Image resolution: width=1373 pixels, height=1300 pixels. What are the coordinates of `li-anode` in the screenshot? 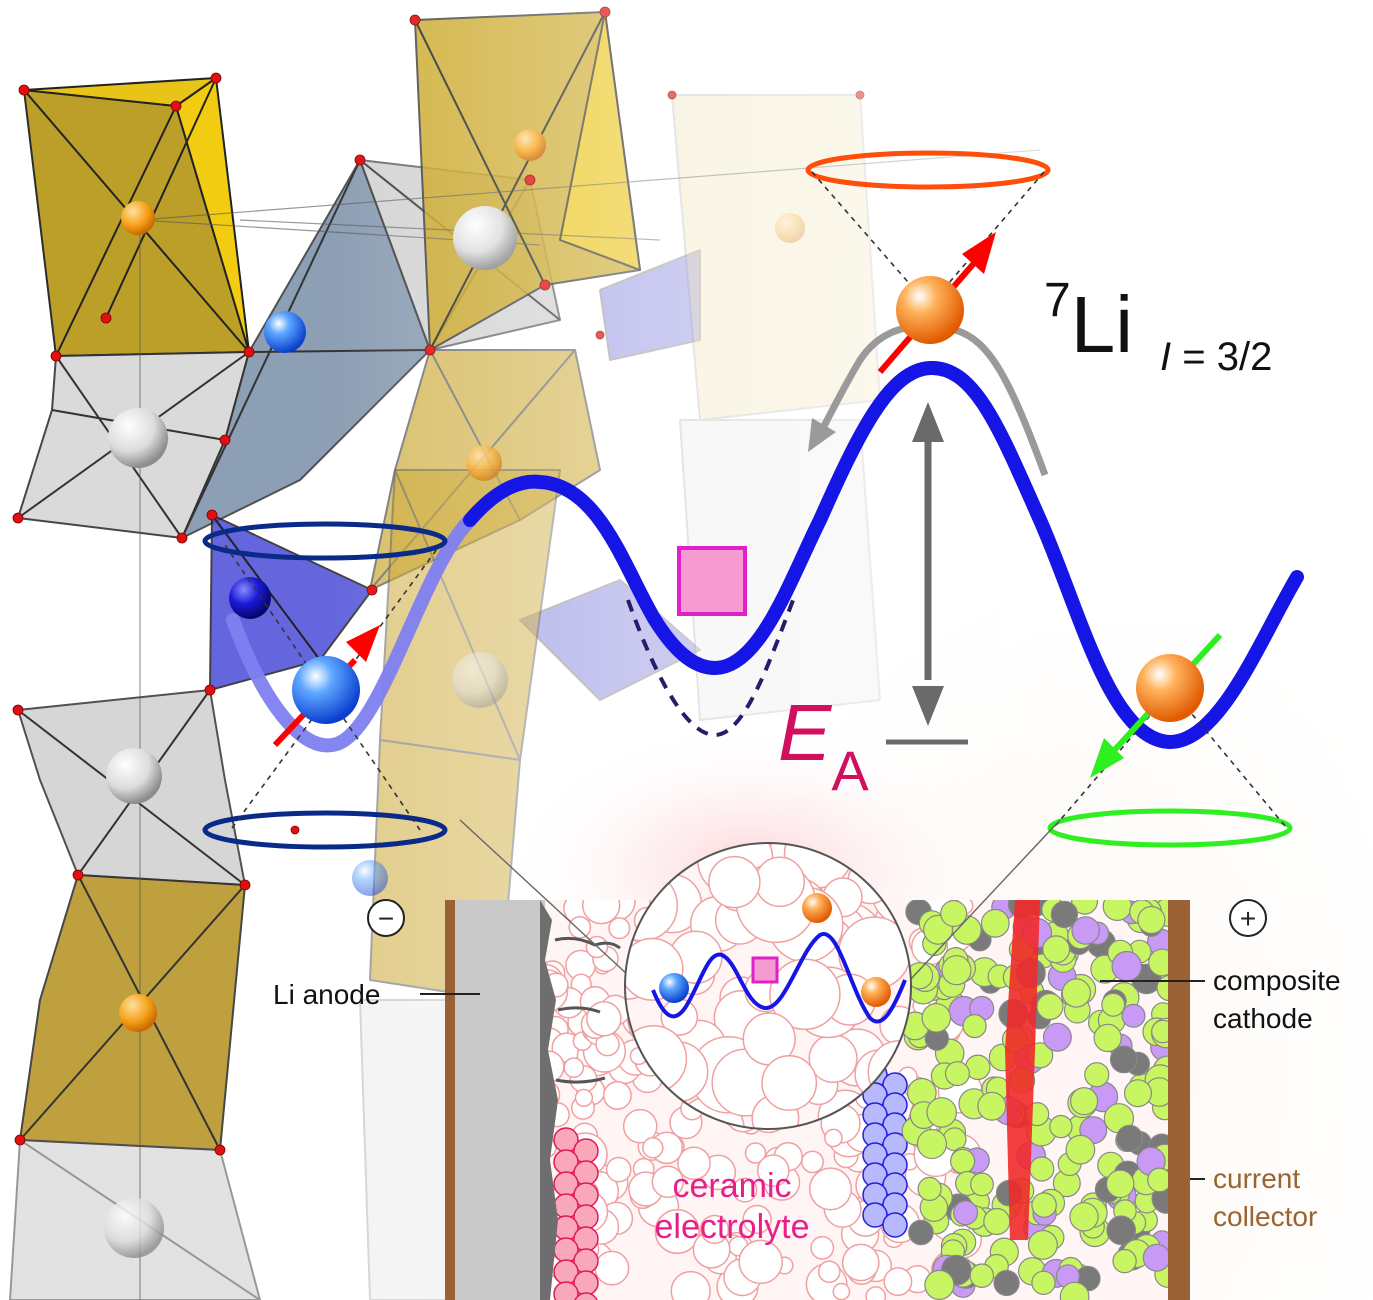 It's located at (500, 1100).